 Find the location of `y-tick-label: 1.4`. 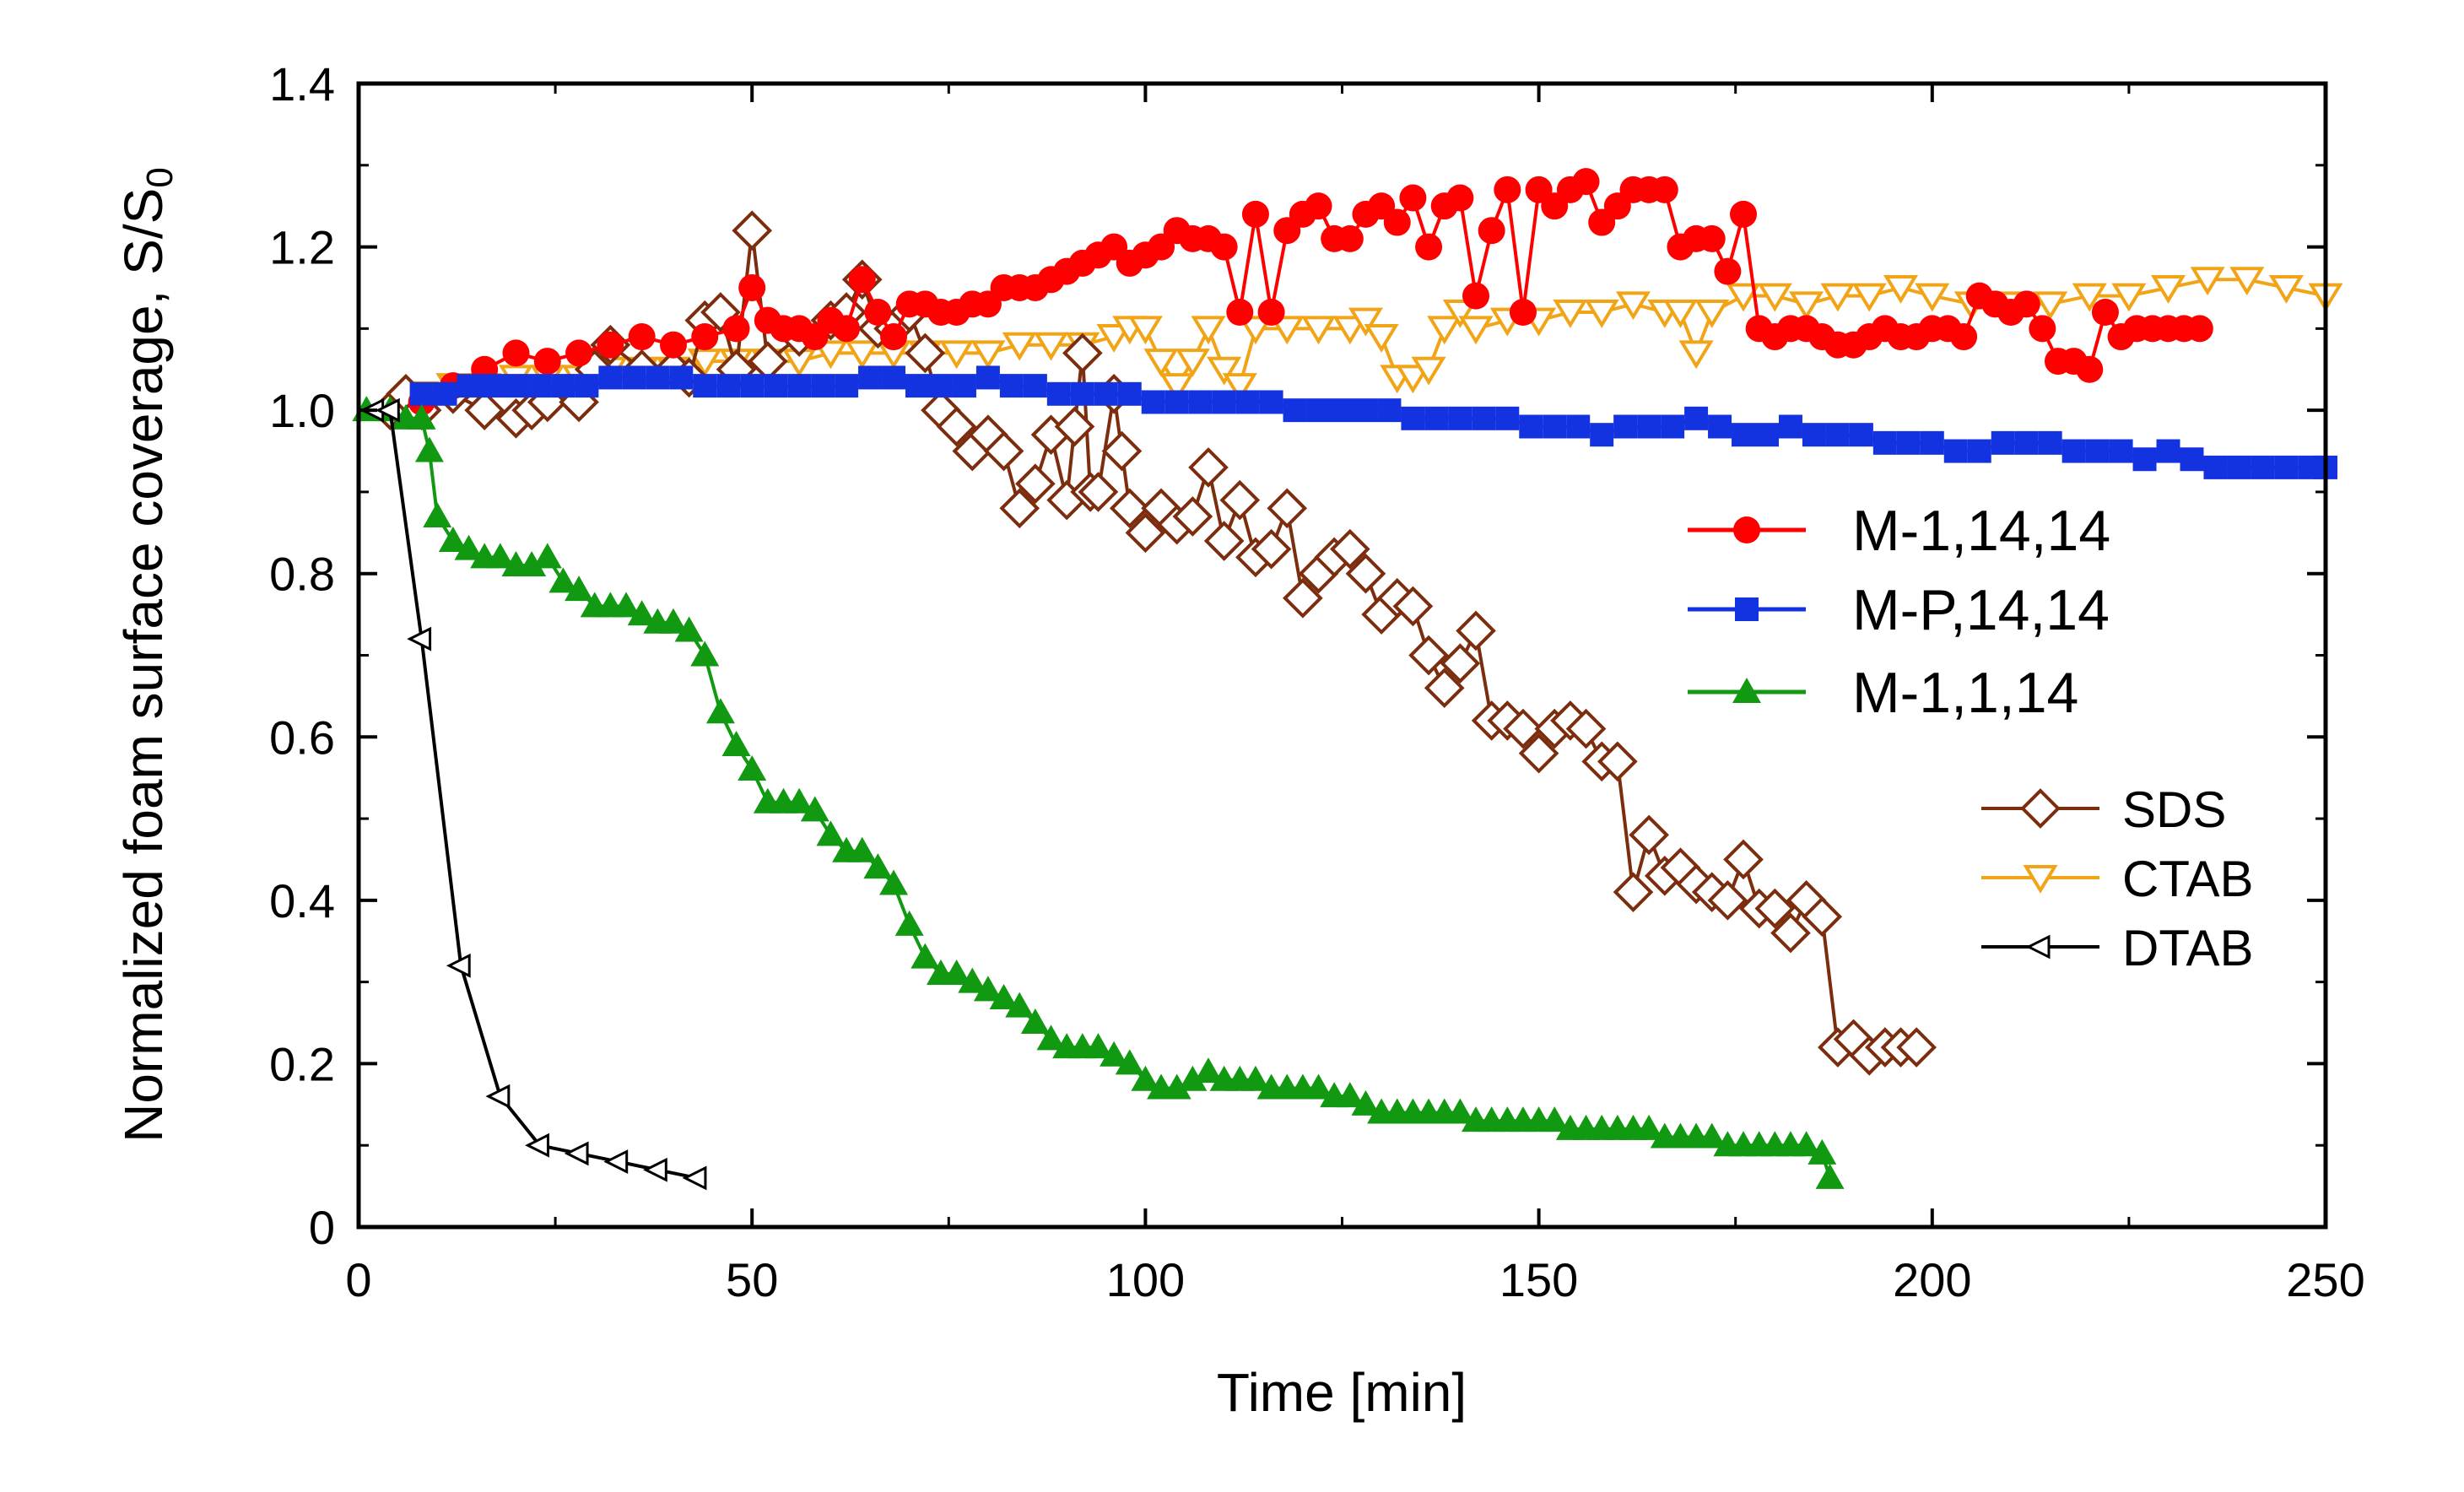

y-tick-label: 1.4 is located at coordinates (302, 84).